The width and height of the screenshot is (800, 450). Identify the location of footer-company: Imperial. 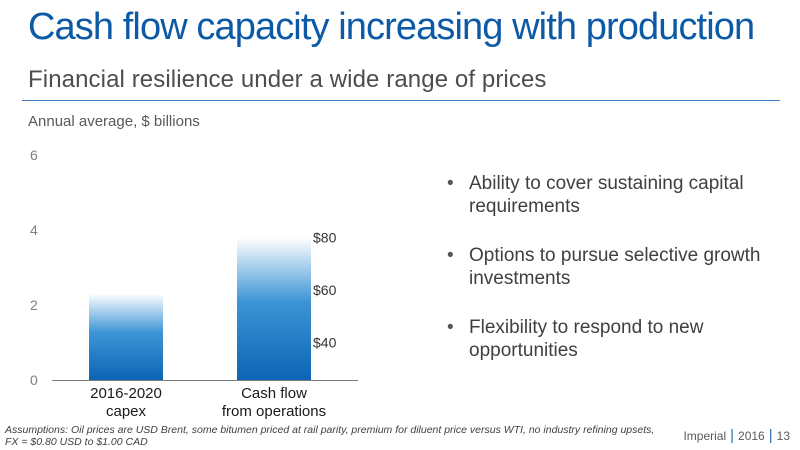
(705, 436).